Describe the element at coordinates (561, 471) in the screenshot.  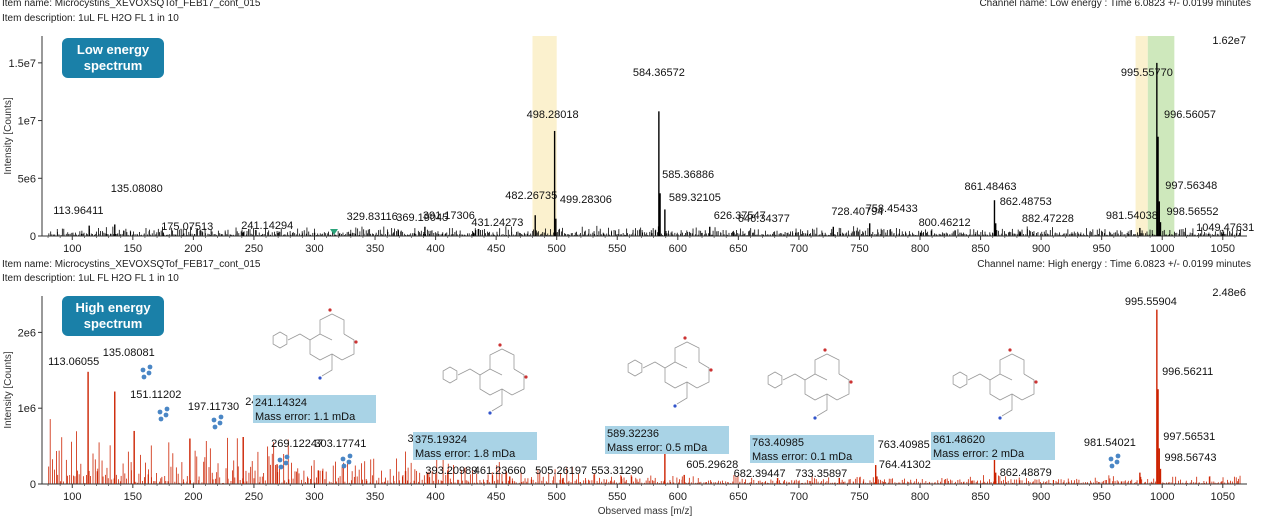
I see `peak-label: 505.26197` at that location.